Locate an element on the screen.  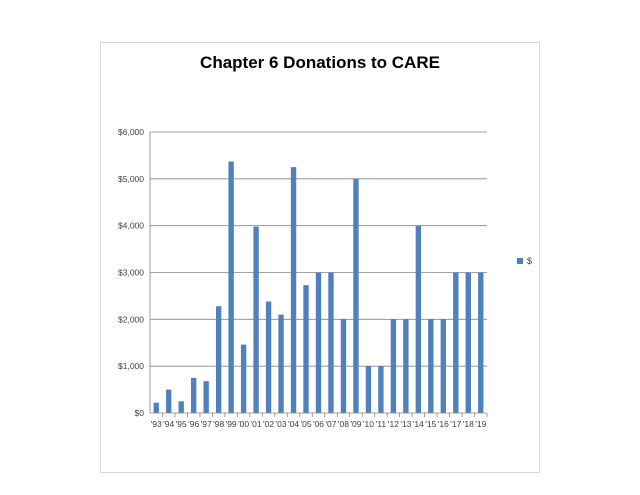
legend-label: $ is located at coordinates (529, 261).